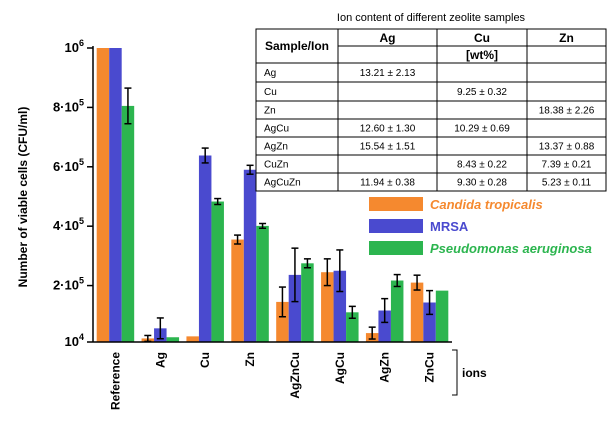 This screenshot has height=421, width=616. Describe the element at coordinates (270, 111) in the screenshot. I see `table-row-sample: Zn` at that location.